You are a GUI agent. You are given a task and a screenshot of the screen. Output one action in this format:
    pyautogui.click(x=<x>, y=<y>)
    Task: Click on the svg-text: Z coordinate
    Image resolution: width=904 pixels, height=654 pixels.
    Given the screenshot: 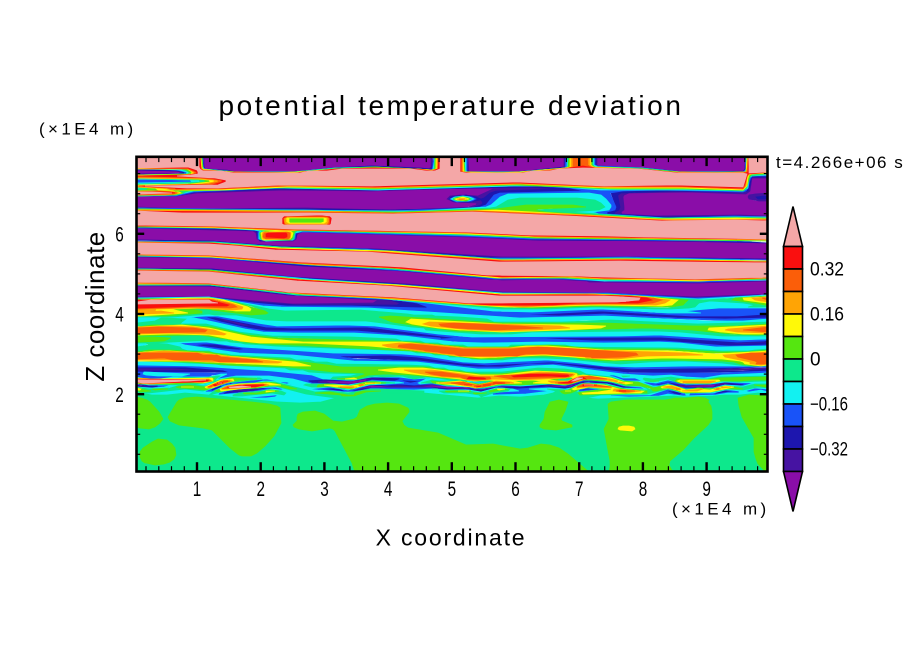 What is the action you would take?
    pyautogui.click(x=95, y=306)
    